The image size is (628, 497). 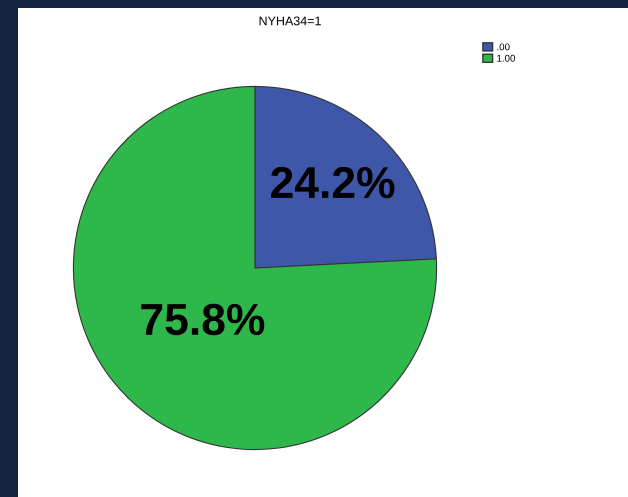 What do you see at coordinates (503, 46) in the screenshot?
I see `legend-label: .00` at bounding box center [503, 46].